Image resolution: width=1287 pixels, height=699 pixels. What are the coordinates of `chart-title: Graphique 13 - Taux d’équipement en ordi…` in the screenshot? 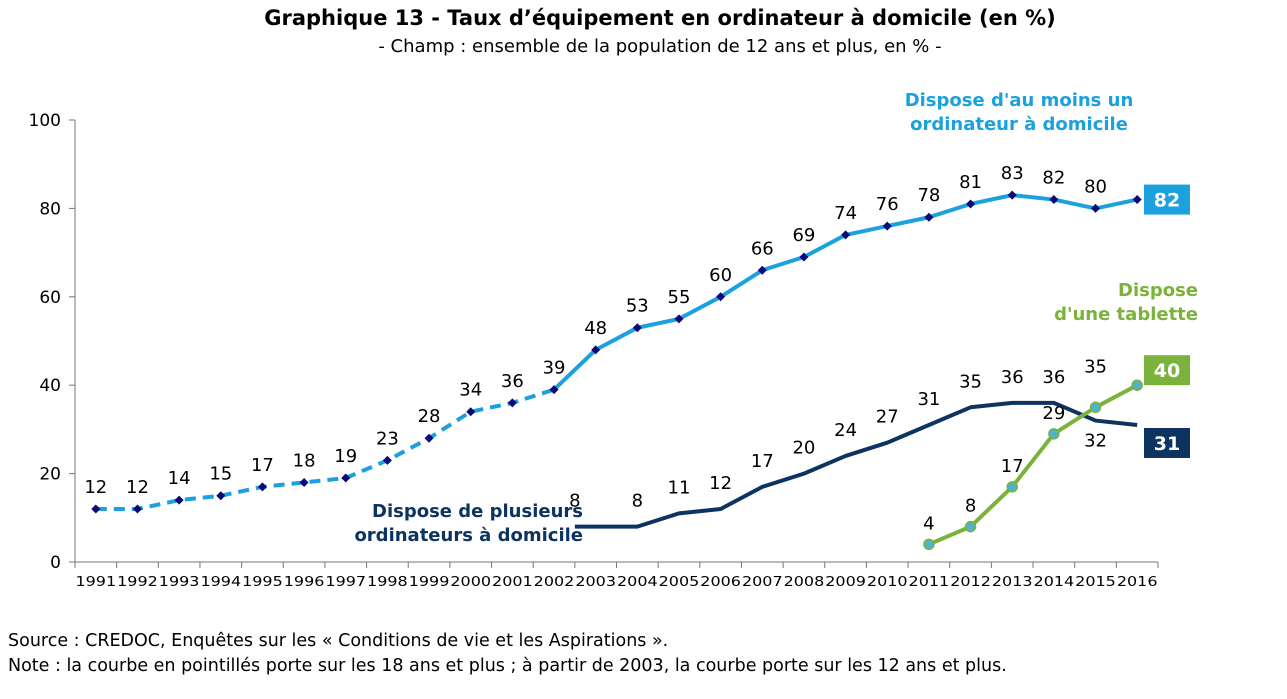 It's located at (660, 18).